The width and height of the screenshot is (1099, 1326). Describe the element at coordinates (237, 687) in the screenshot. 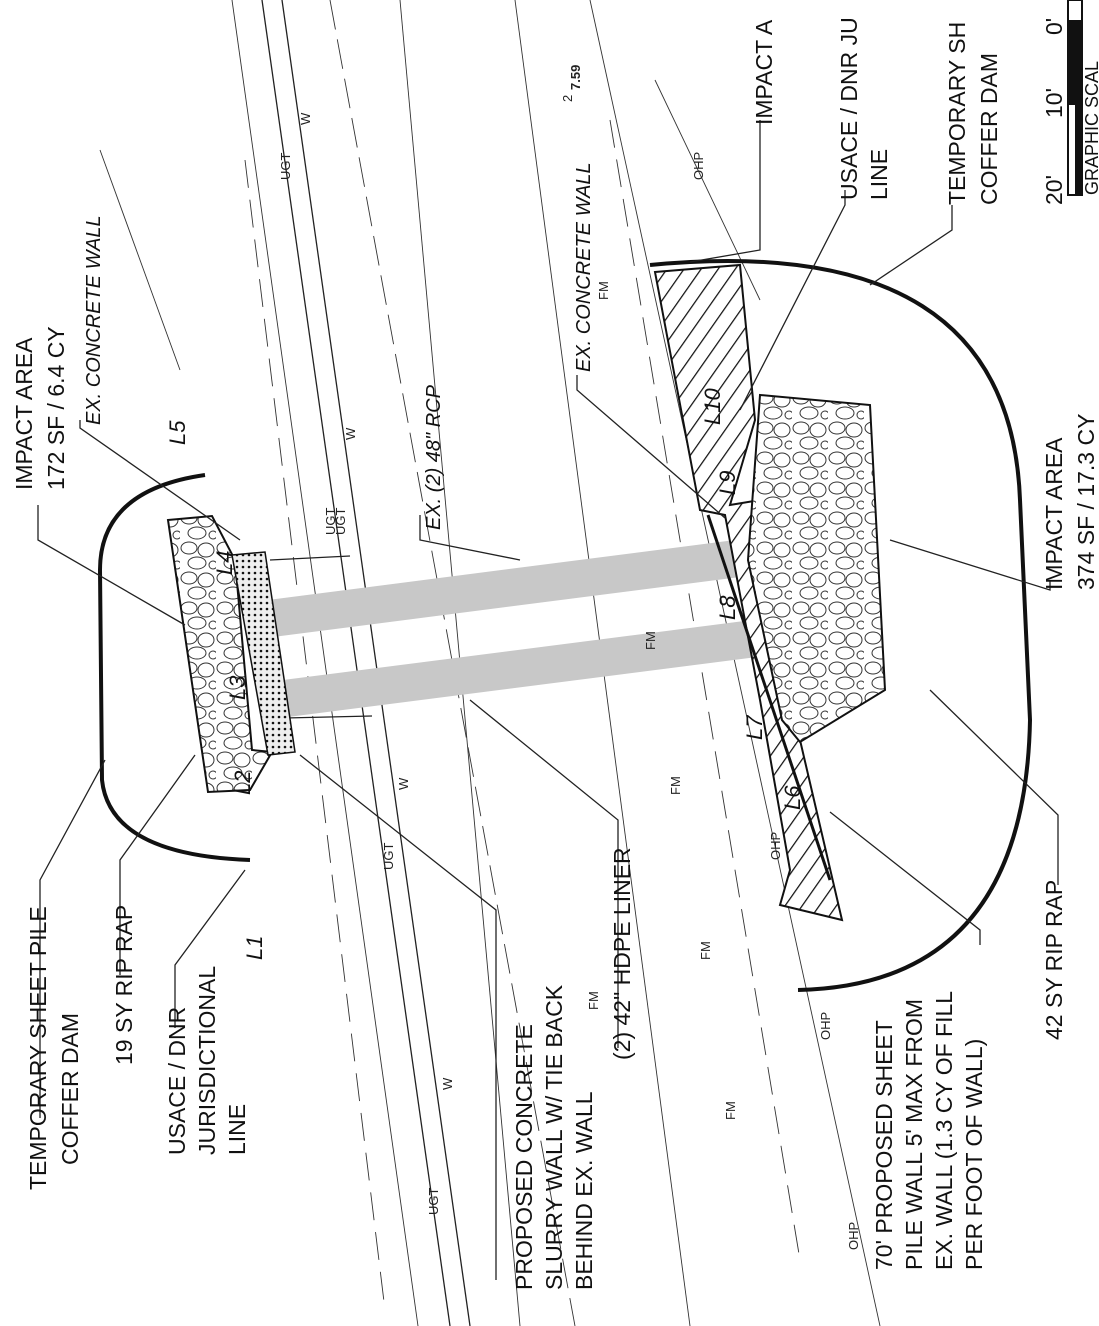

I see `segment-label: L3` at that location.